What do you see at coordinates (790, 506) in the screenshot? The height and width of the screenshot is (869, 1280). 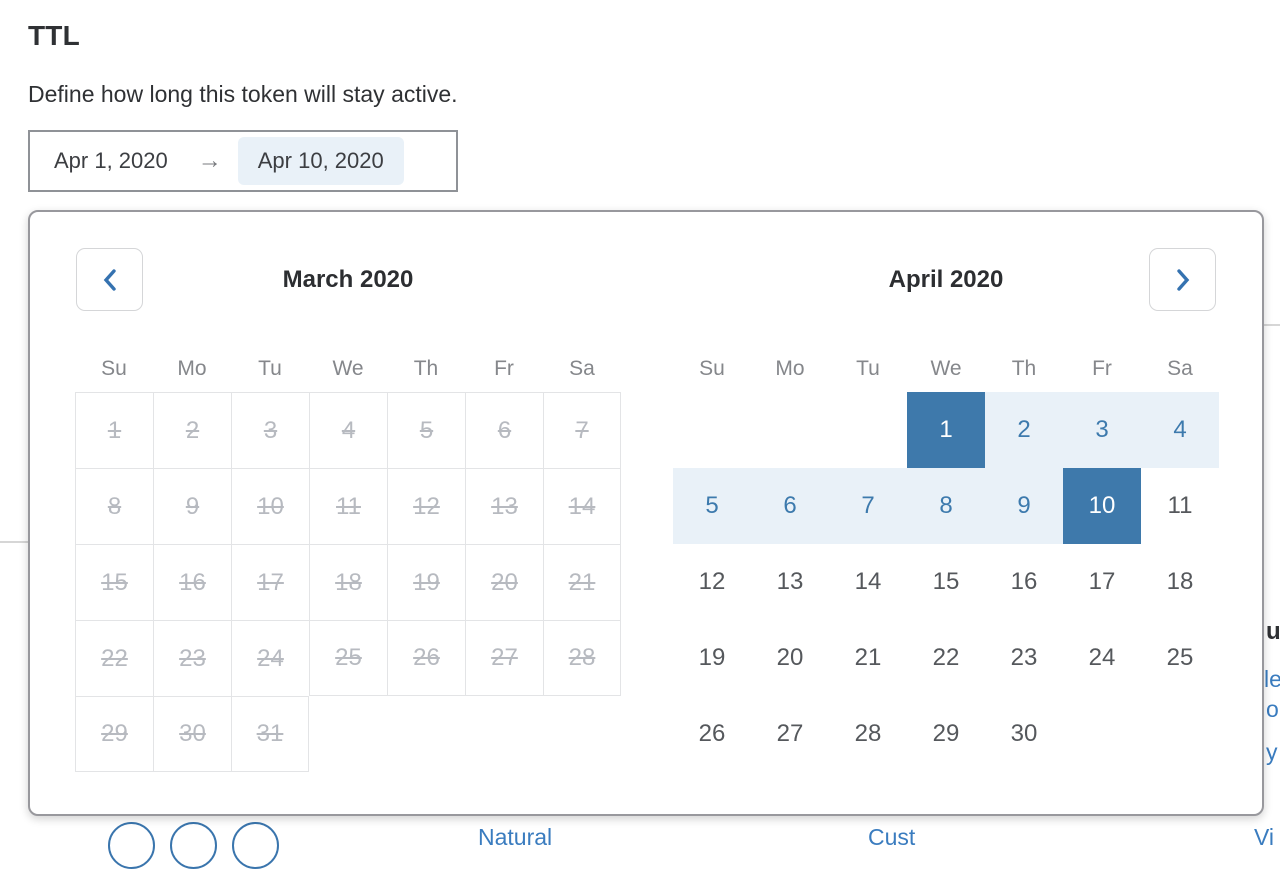 I see `day-cell-april-6: 6` at bounding box center [790, 506].